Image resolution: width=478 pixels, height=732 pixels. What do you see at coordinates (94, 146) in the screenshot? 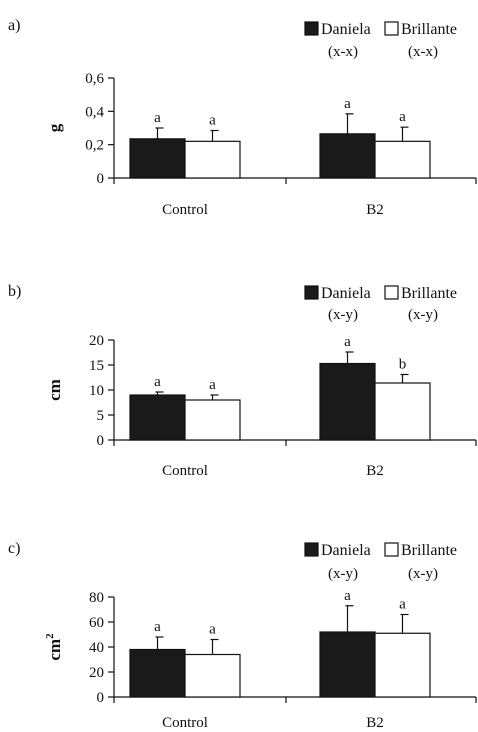
I see `y-tick-label: 0,2` at bounding box center [94, 146].